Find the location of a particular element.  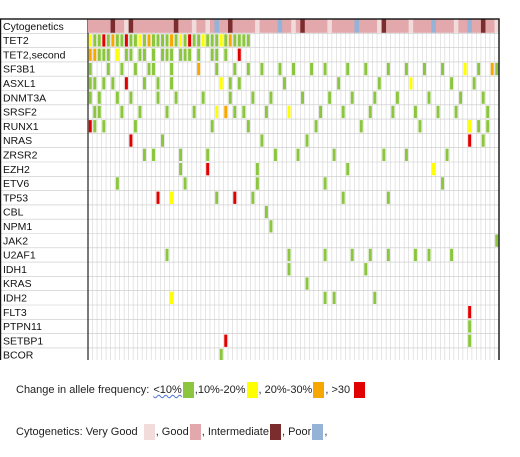

cyto-swatch-very-good is located at coordinates (149, 432).